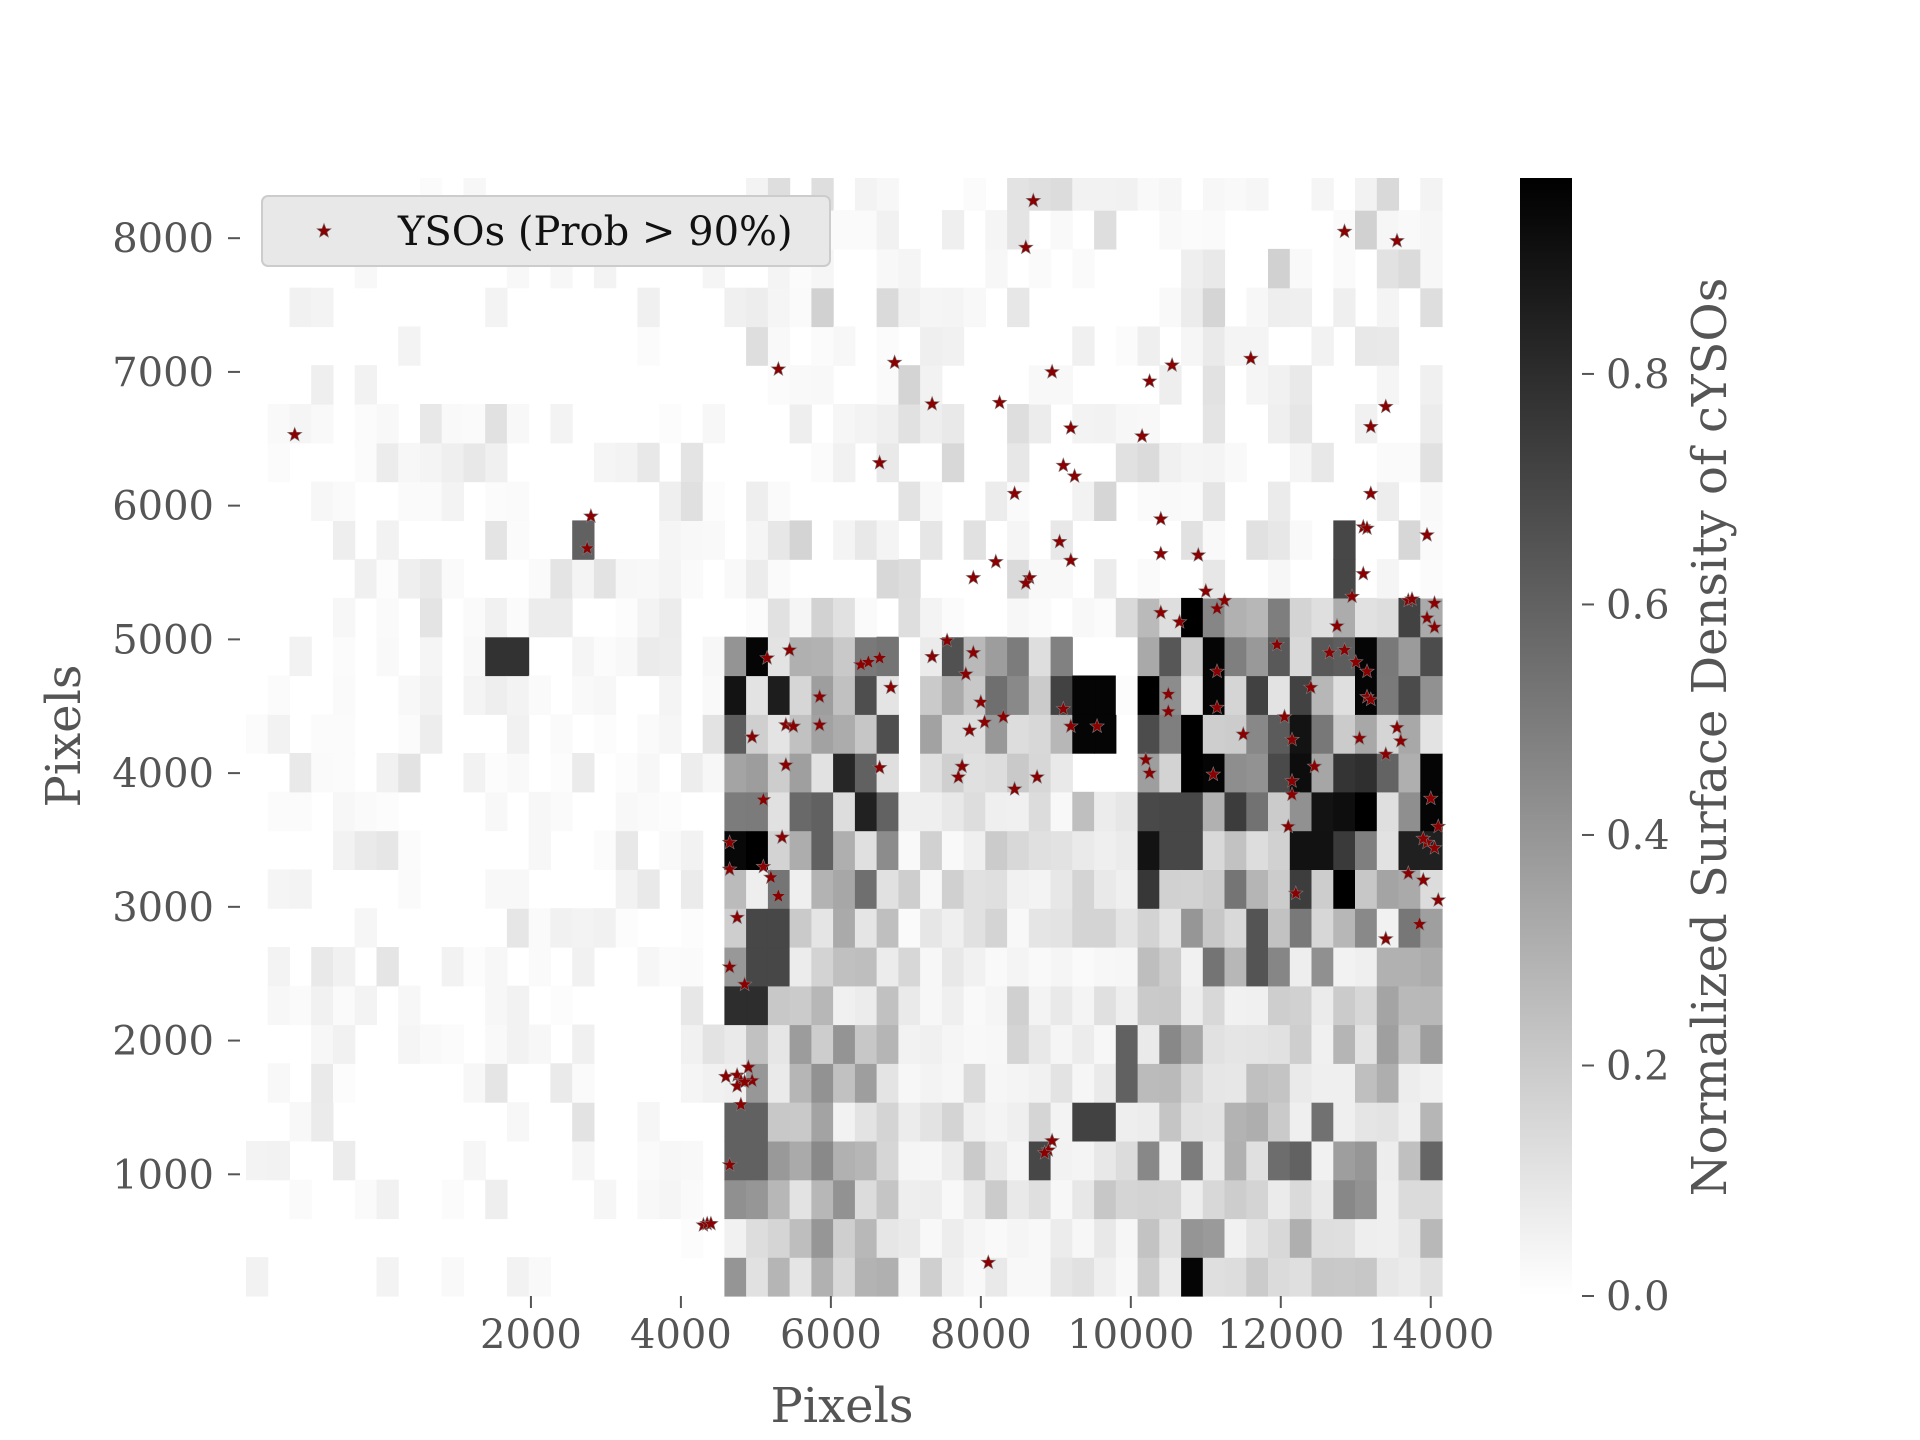 The height and width of the screenshot is (1440, 1920). I want to click on y-tick-label: 3000, so click(163, 908).